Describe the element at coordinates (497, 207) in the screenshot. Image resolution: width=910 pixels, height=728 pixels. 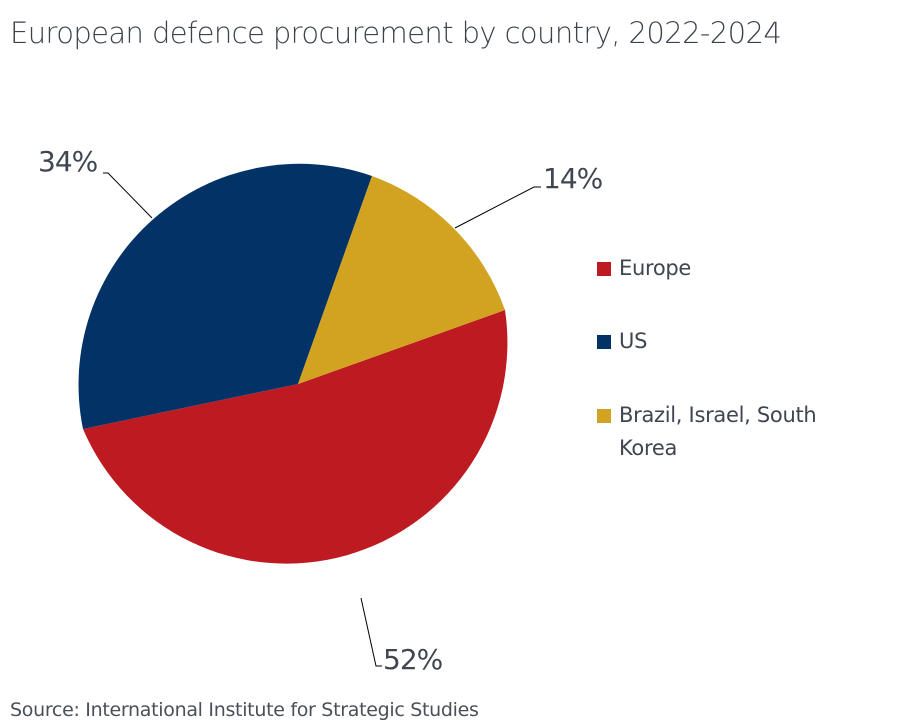
I see `leader-line-other` at that location.